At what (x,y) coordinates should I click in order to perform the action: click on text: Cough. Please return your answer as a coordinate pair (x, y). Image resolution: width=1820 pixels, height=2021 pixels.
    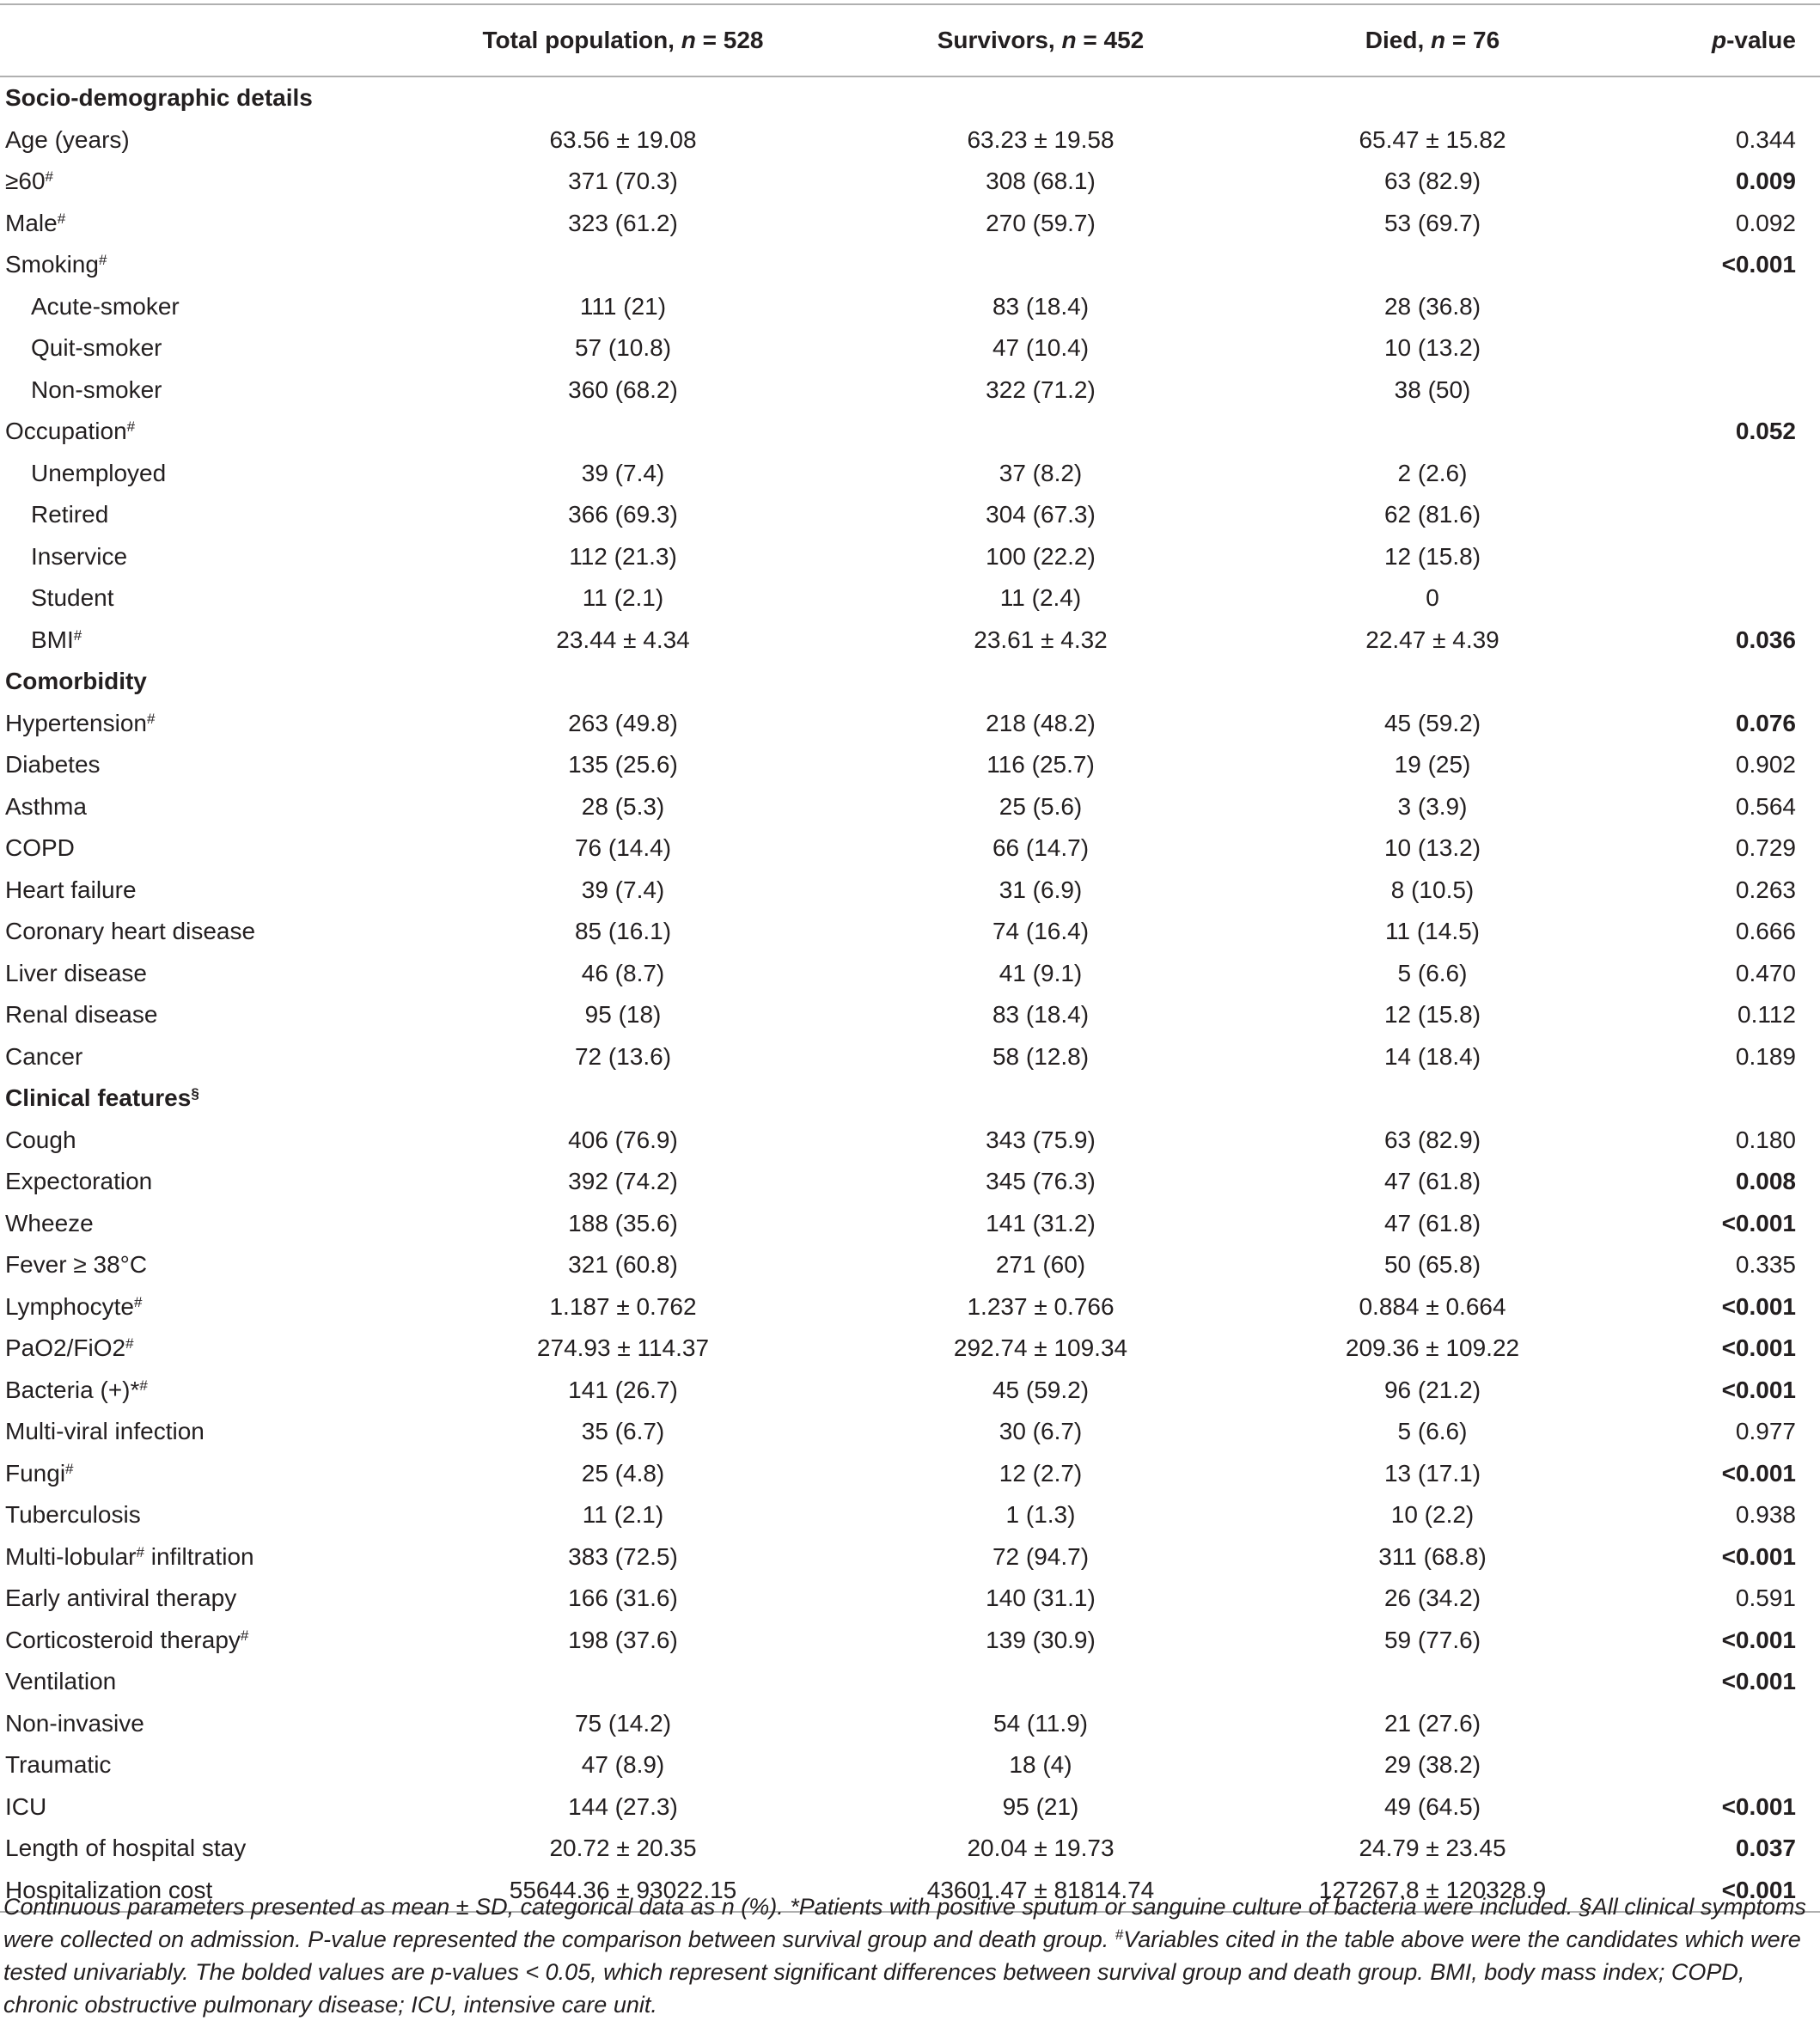
    Looking at the image, I should click on (40, 1139).